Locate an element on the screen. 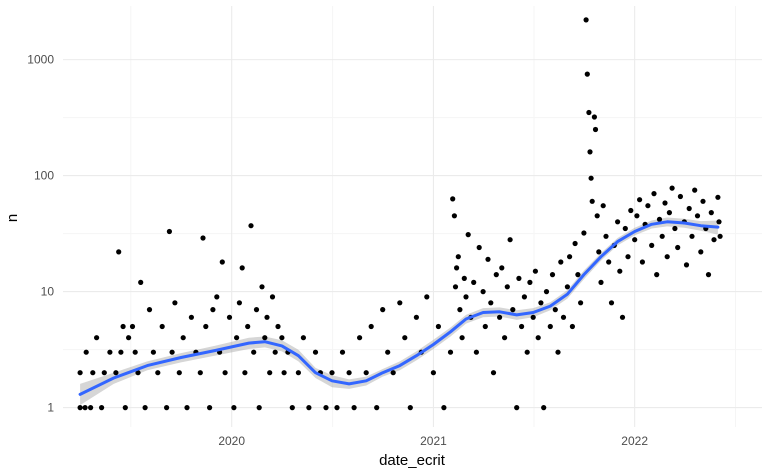 The width and height of the screenshot is (770, 475). y-tick-label: 10 is located at coordinates (48, 292).